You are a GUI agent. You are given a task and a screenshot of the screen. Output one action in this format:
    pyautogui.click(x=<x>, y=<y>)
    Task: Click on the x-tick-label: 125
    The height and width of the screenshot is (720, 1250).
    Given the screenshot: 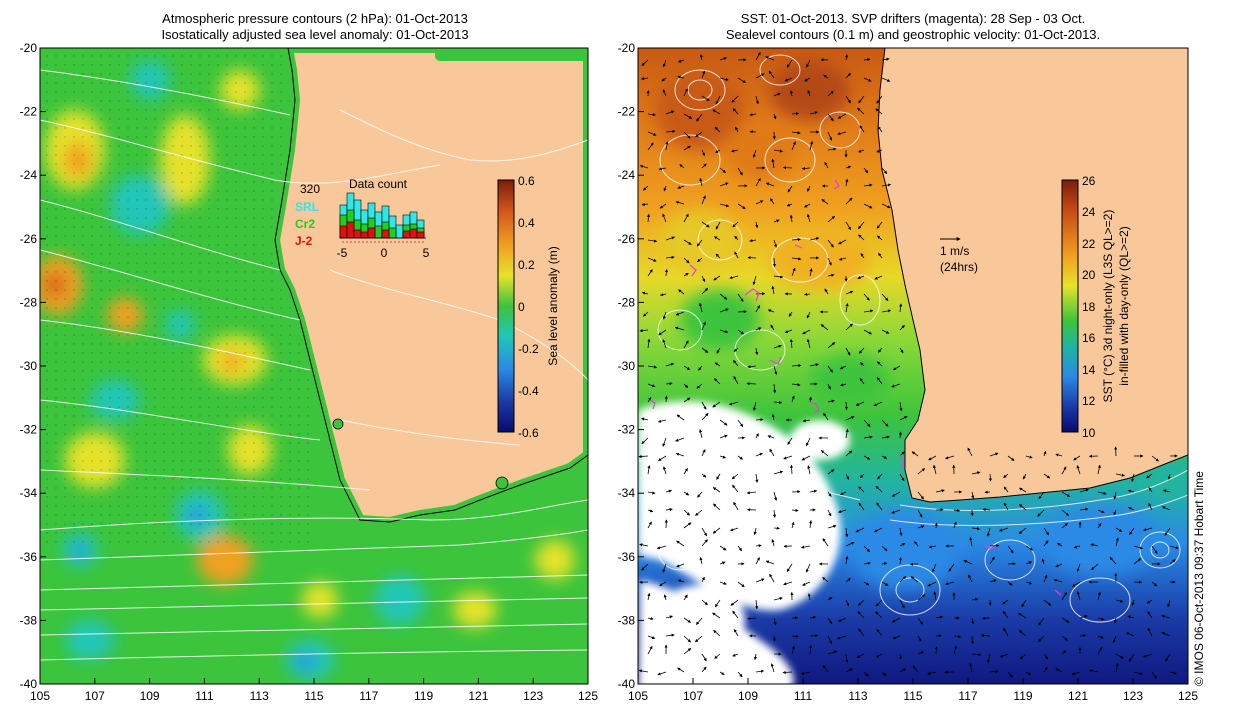 What is the action you would take?
    pyautogui.click(x=588, y=696)
    